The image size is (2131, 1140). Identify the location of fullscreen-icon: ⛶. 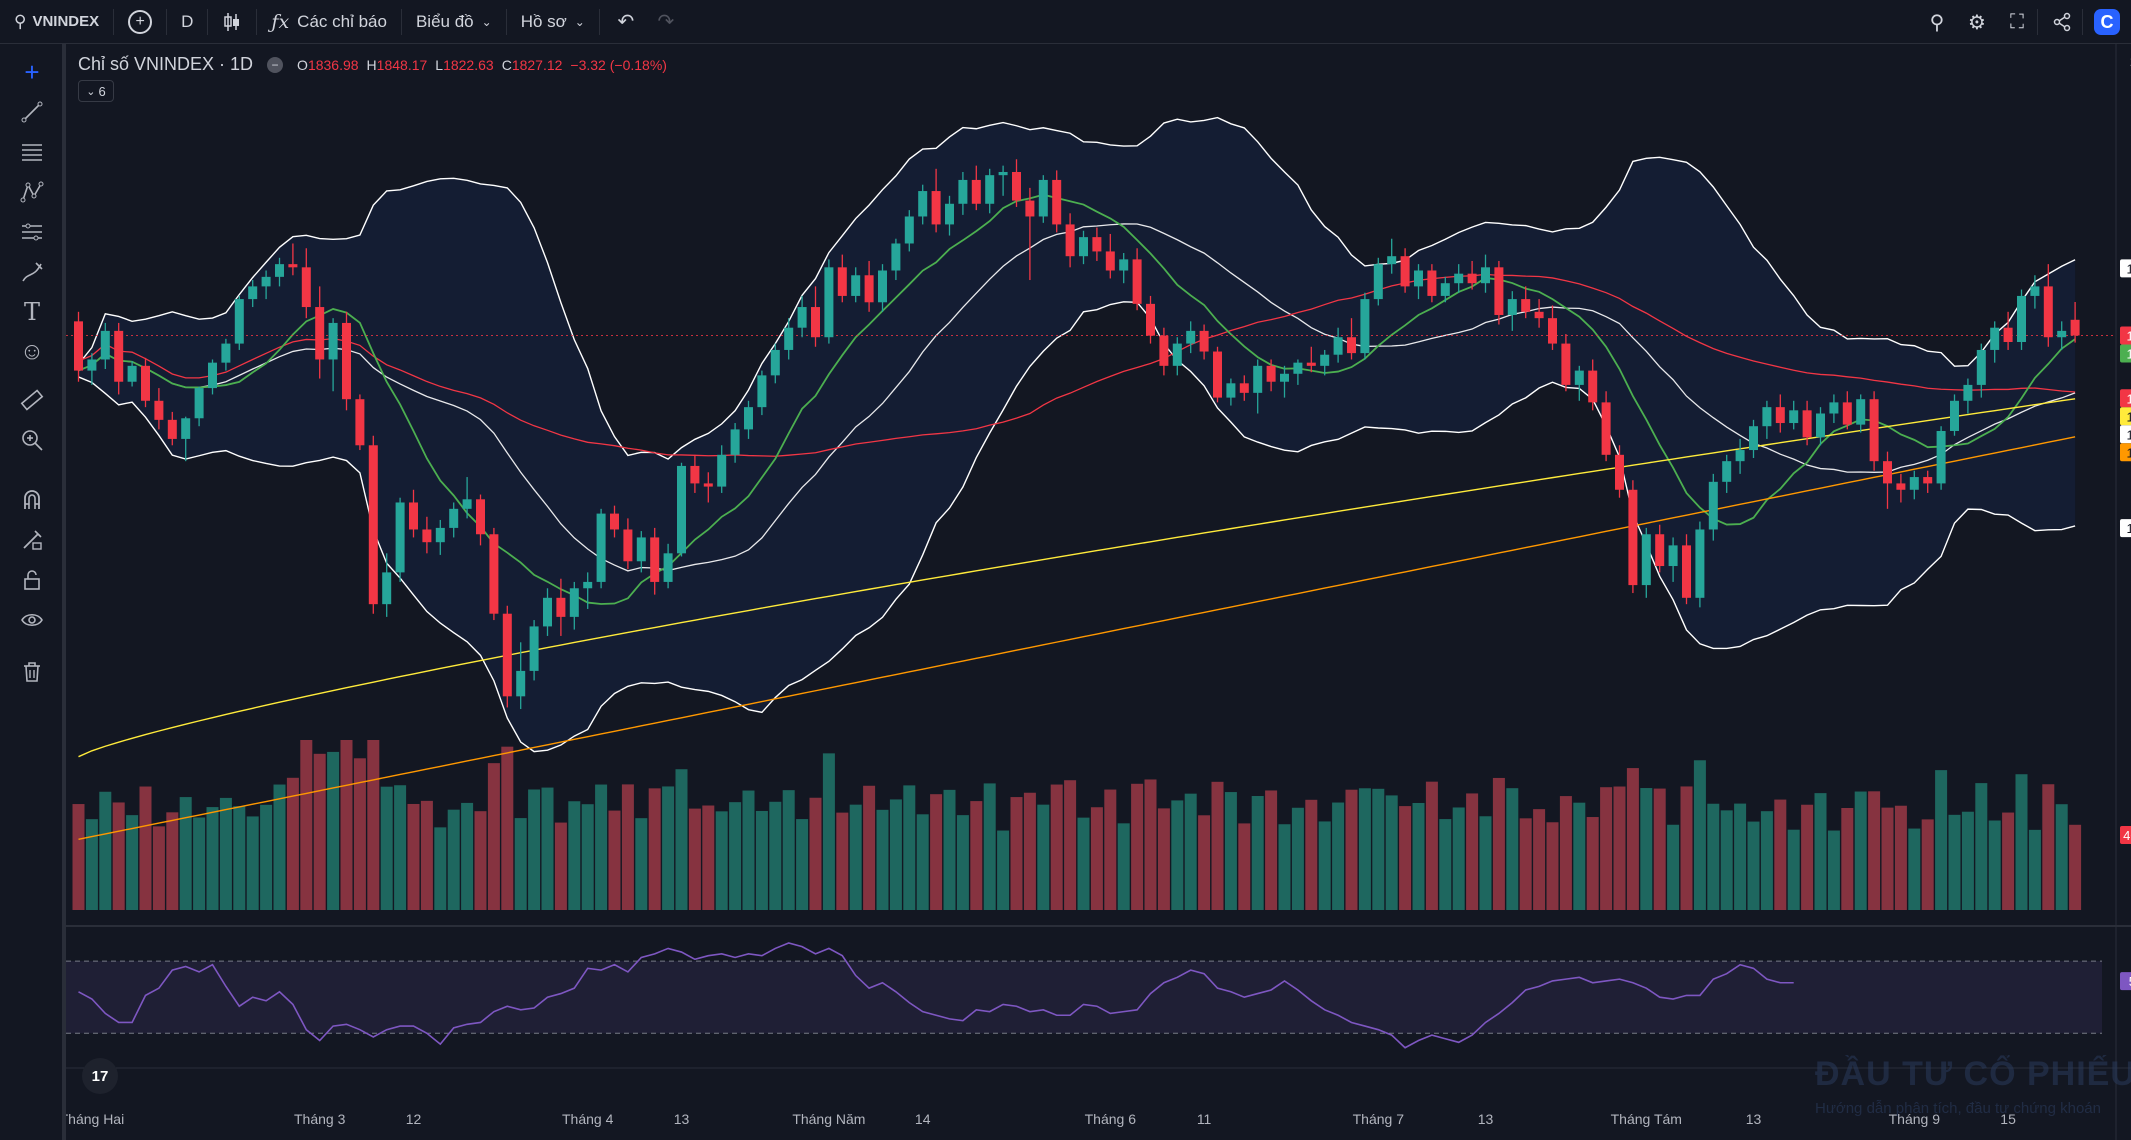
(2017, 21).